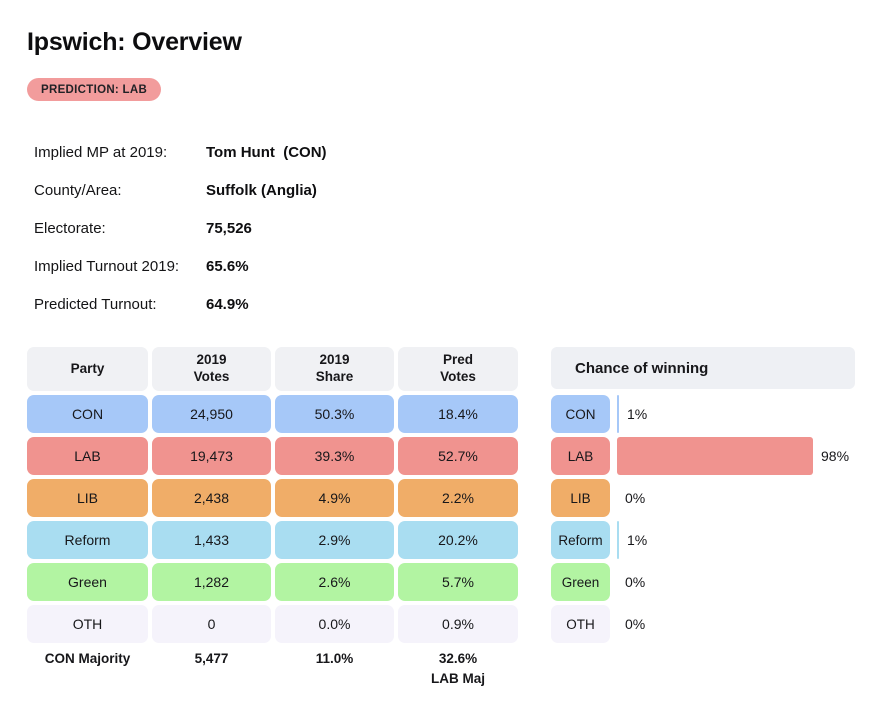  What do you see at coordinates (580, 498) in the screenshot?
I see `chance-party-chip: LIB` at bounding box center [580, 498].